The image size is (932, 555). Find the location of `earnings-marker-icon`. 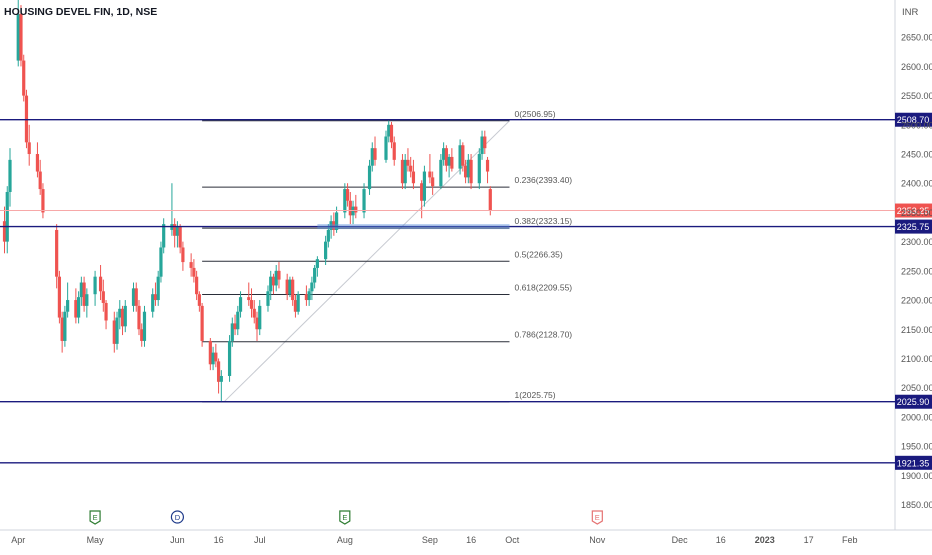

earnings-marker-icon is located at coordinates (95, 517).